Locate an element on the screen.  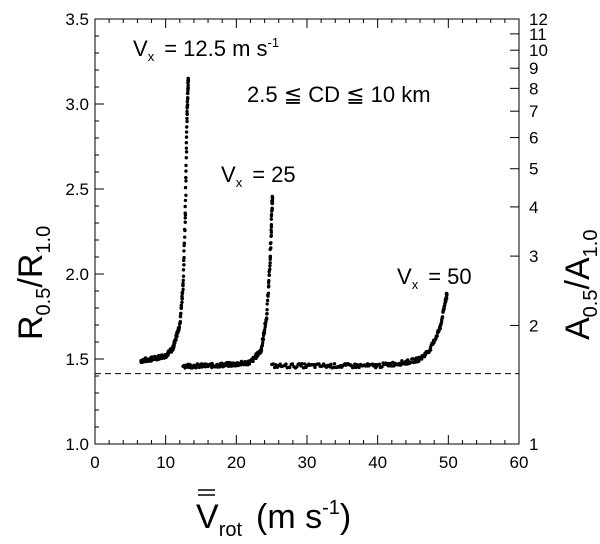
y-right-sub1: 0.5 is located at coordinates (590, 304).